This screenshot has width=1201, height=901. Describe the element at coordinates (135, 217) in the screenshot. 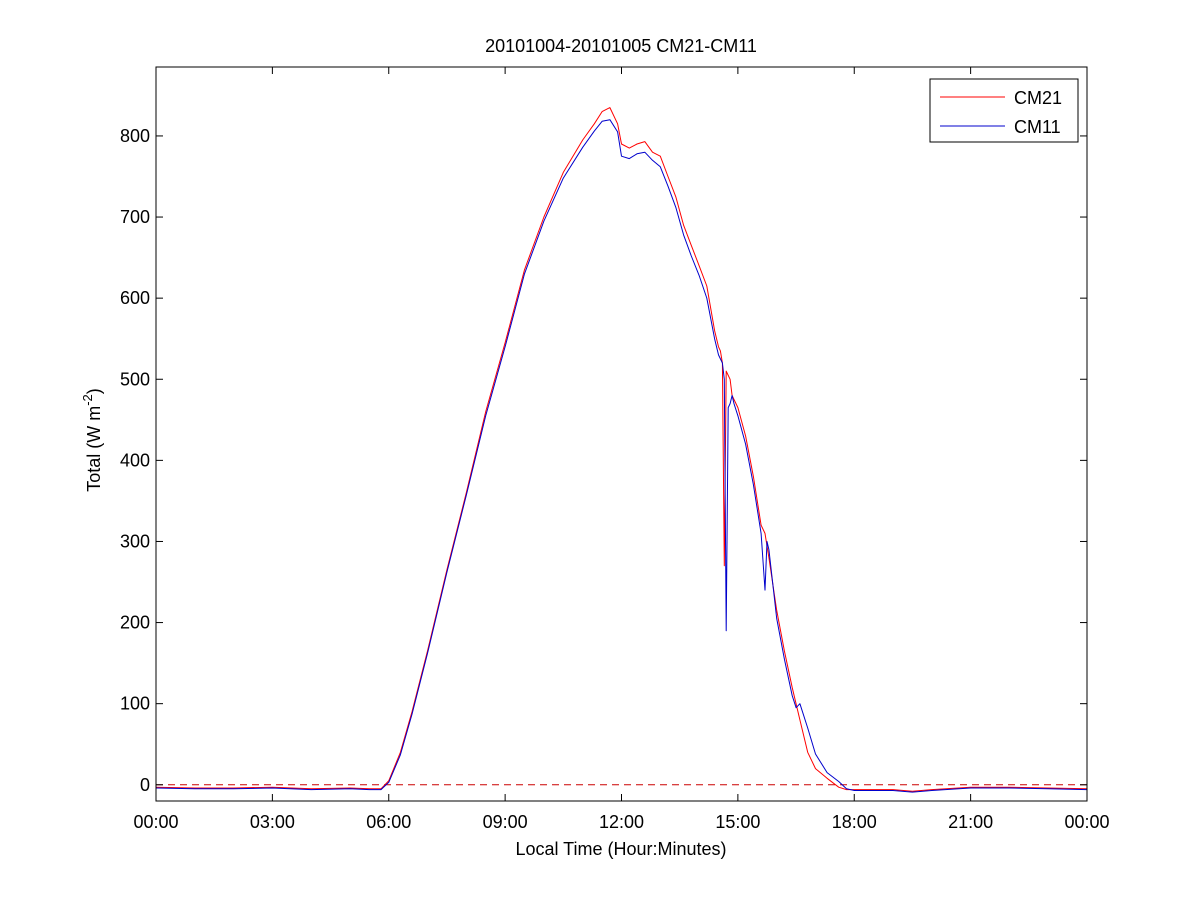

I see `y-tick-label: 700` at that location.